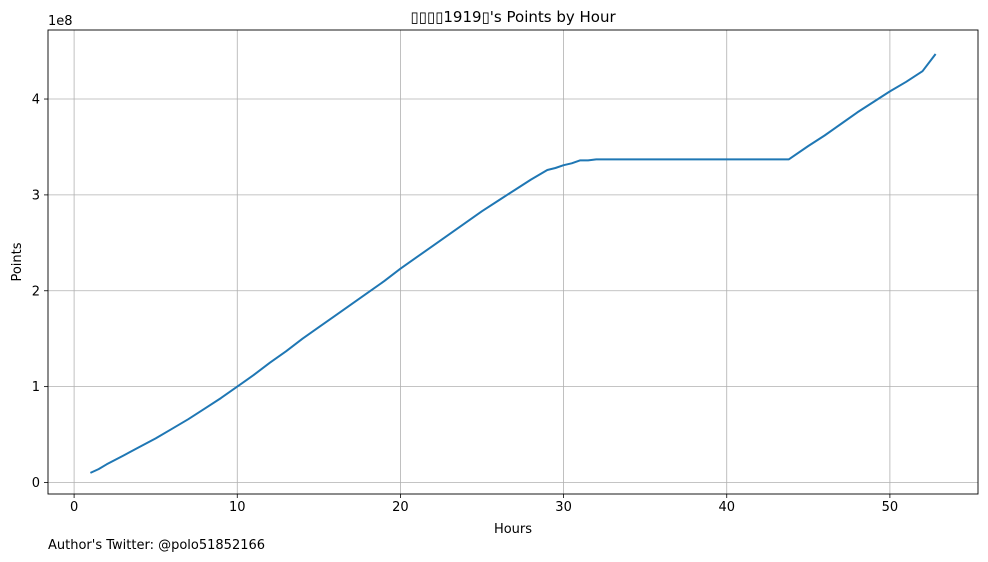 This screenshot has height=562, width=988. I want to click on y-tick-label: 2, so click(36, 291).